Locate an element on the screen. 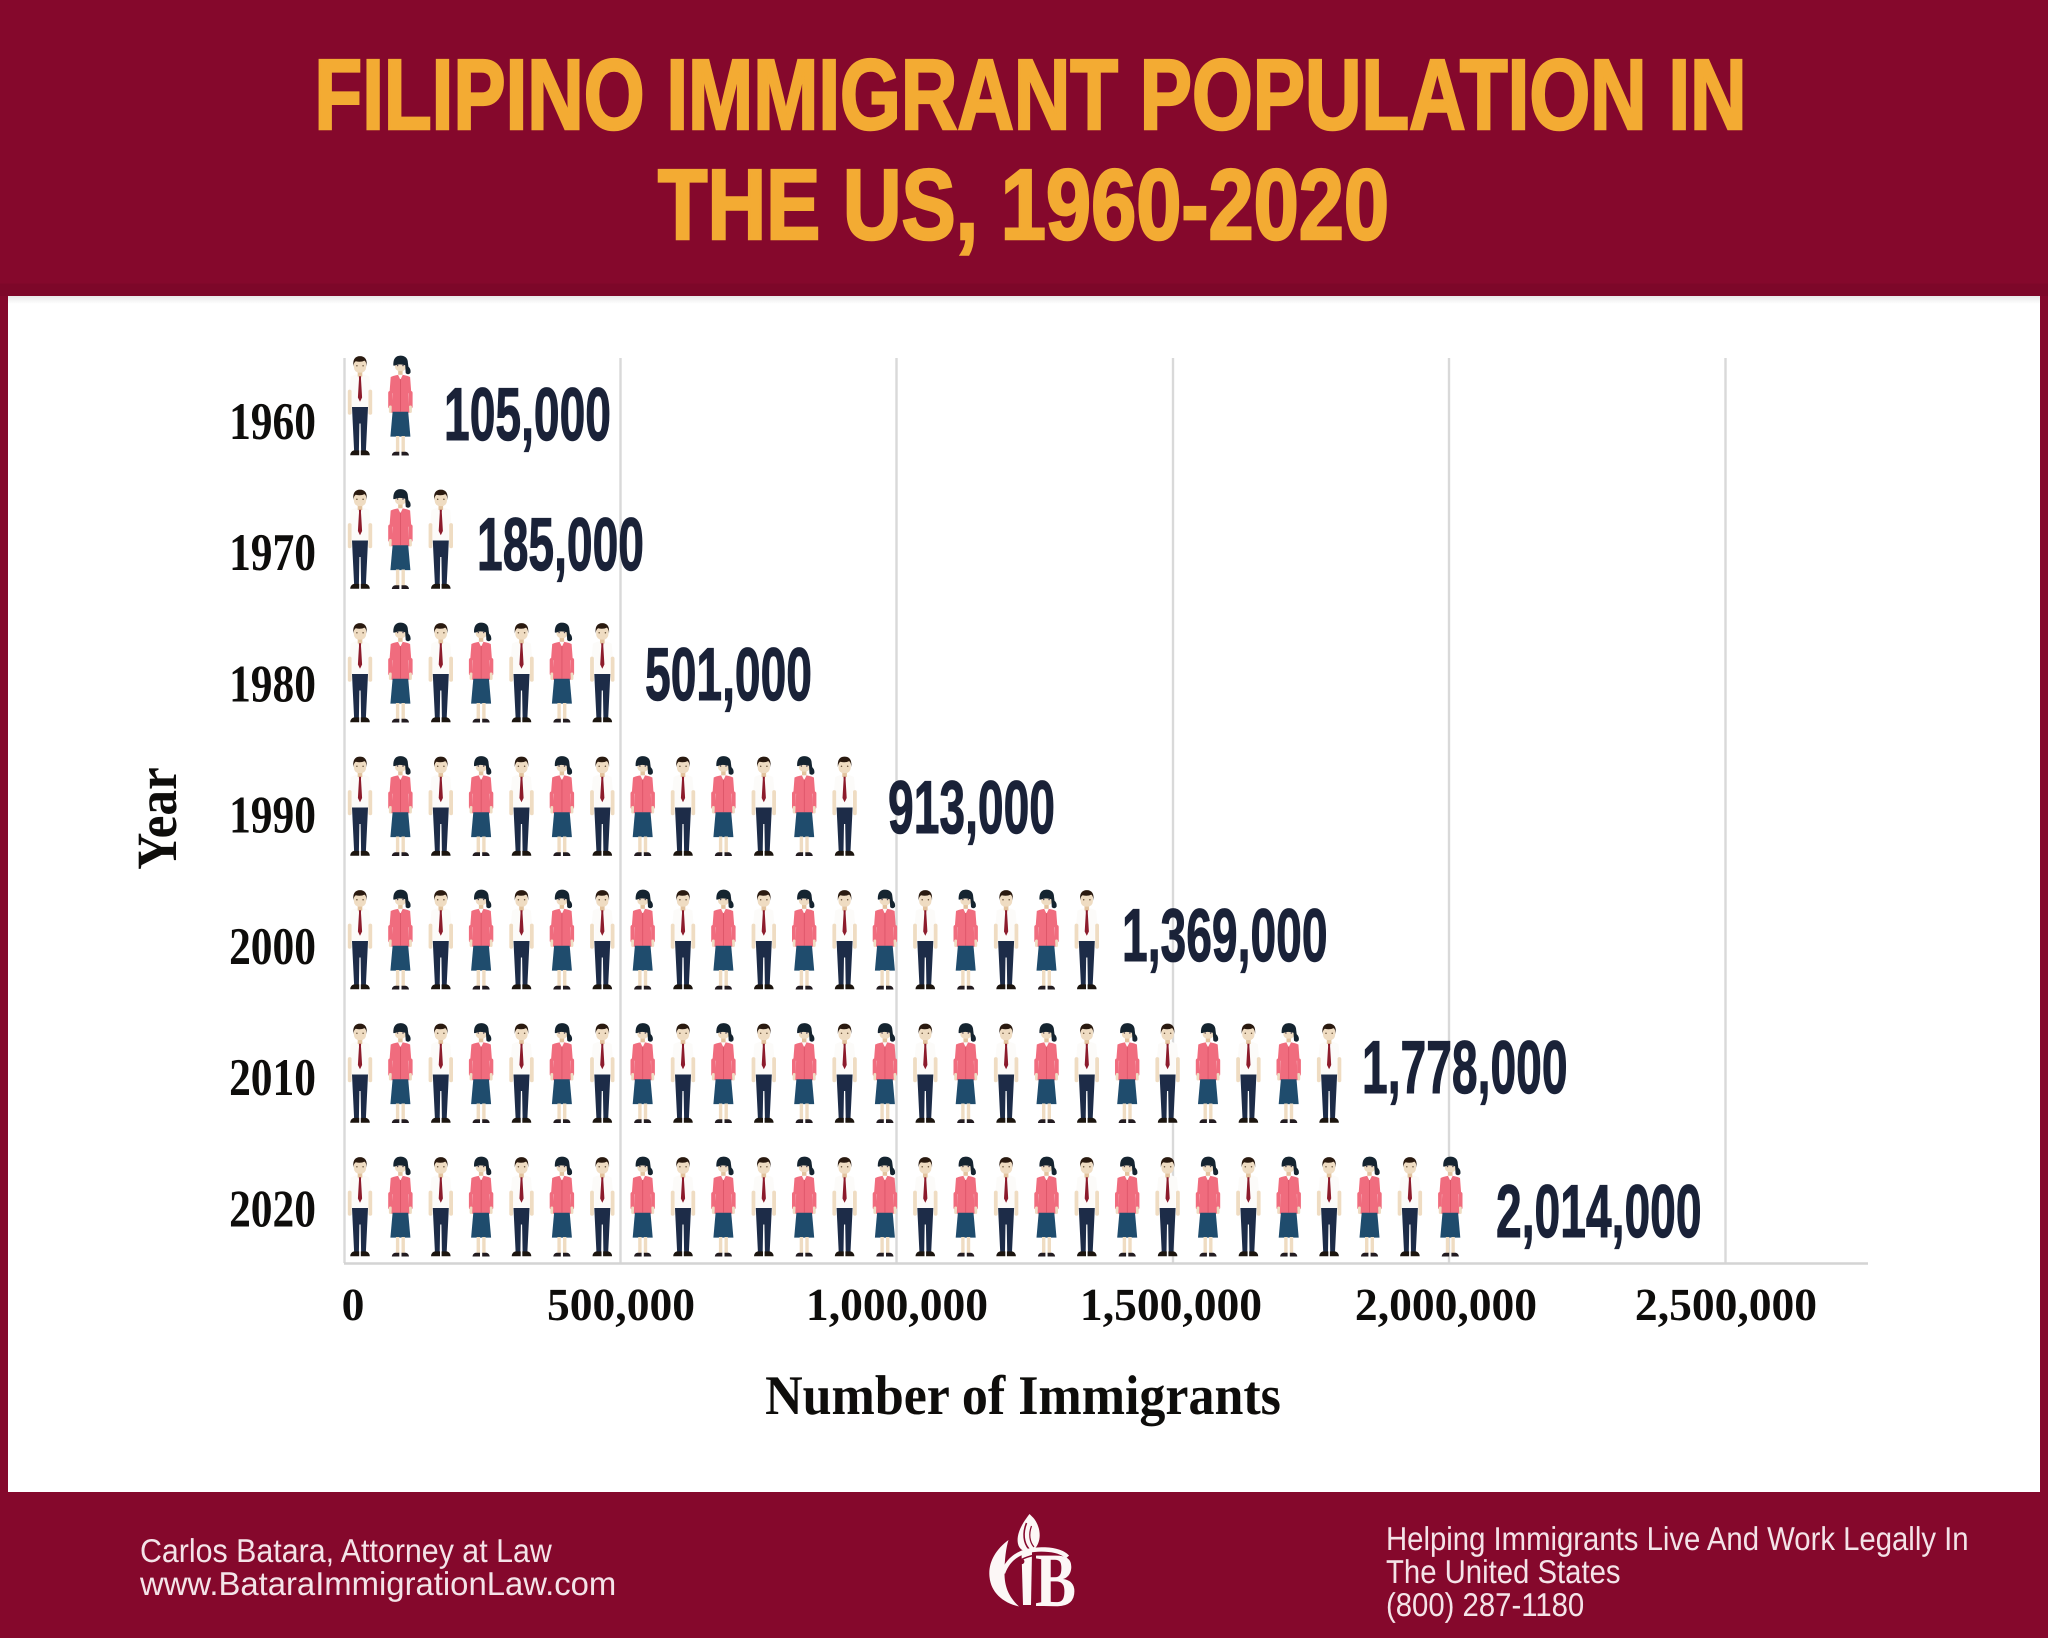  svg-text: 185,000 is located at coordinates (560, 544).